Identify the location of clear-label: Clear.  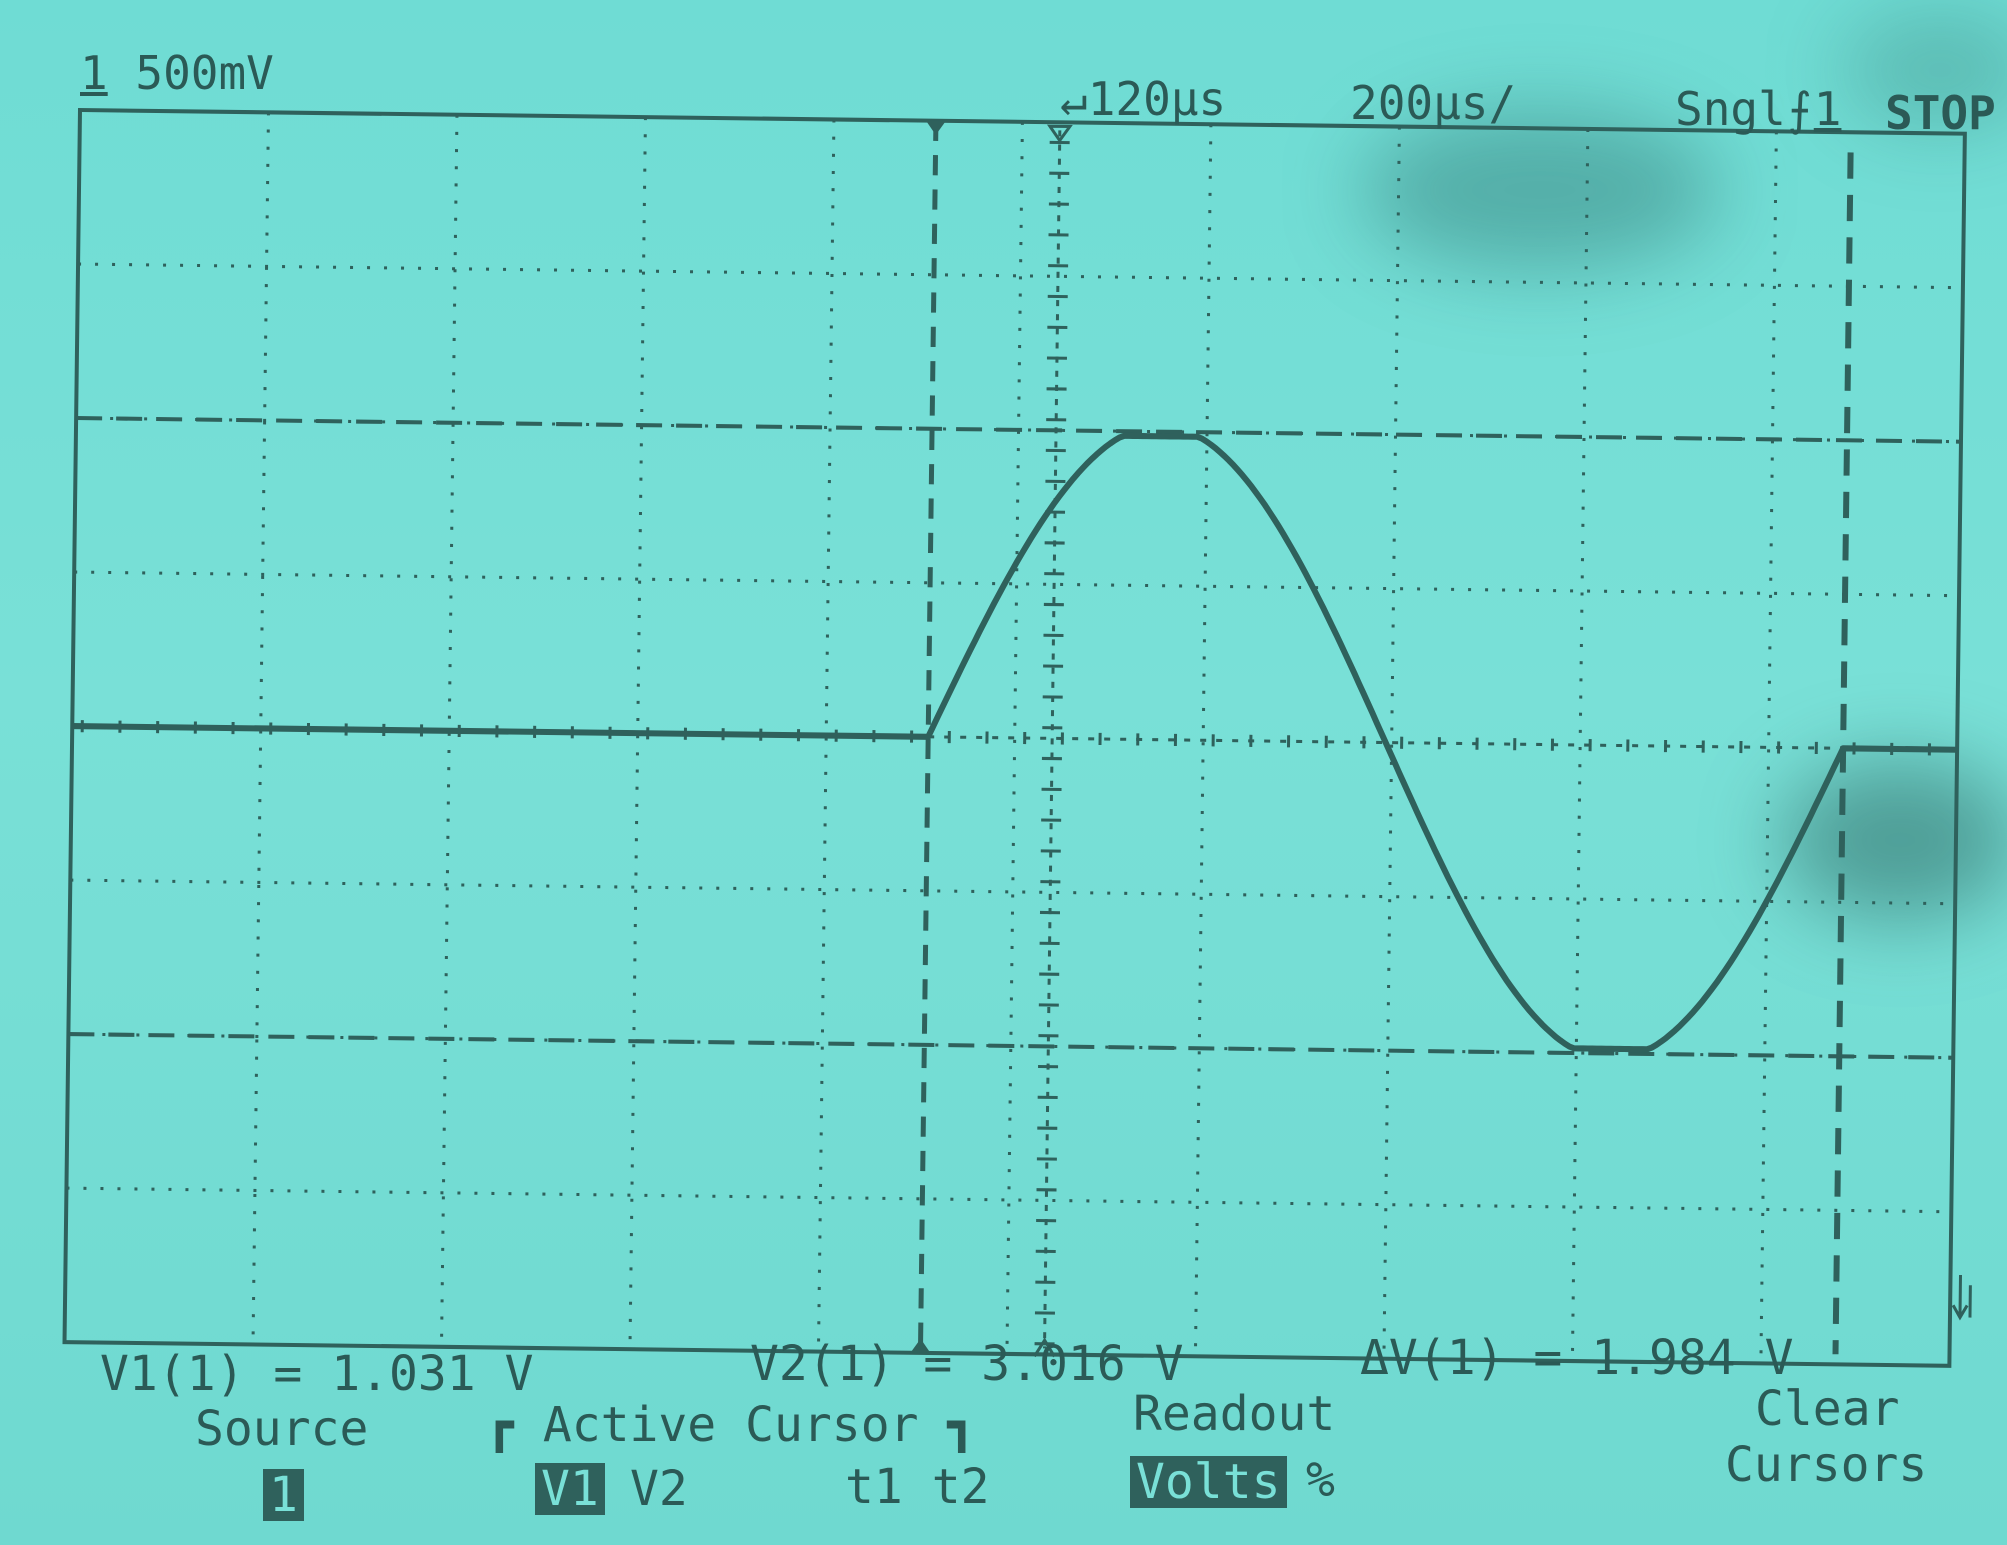
(1827, 1409).